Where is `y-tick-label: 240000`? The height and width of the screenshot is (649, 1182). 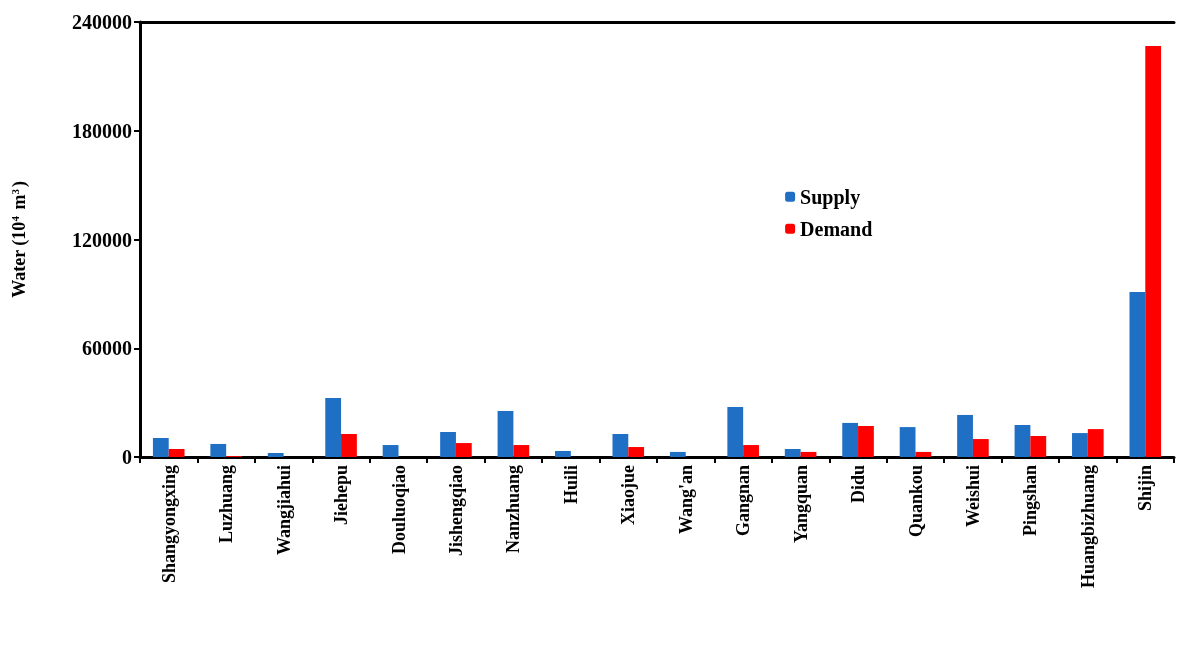 y-tick-label: 240000 is located at coordinates (102, 22).